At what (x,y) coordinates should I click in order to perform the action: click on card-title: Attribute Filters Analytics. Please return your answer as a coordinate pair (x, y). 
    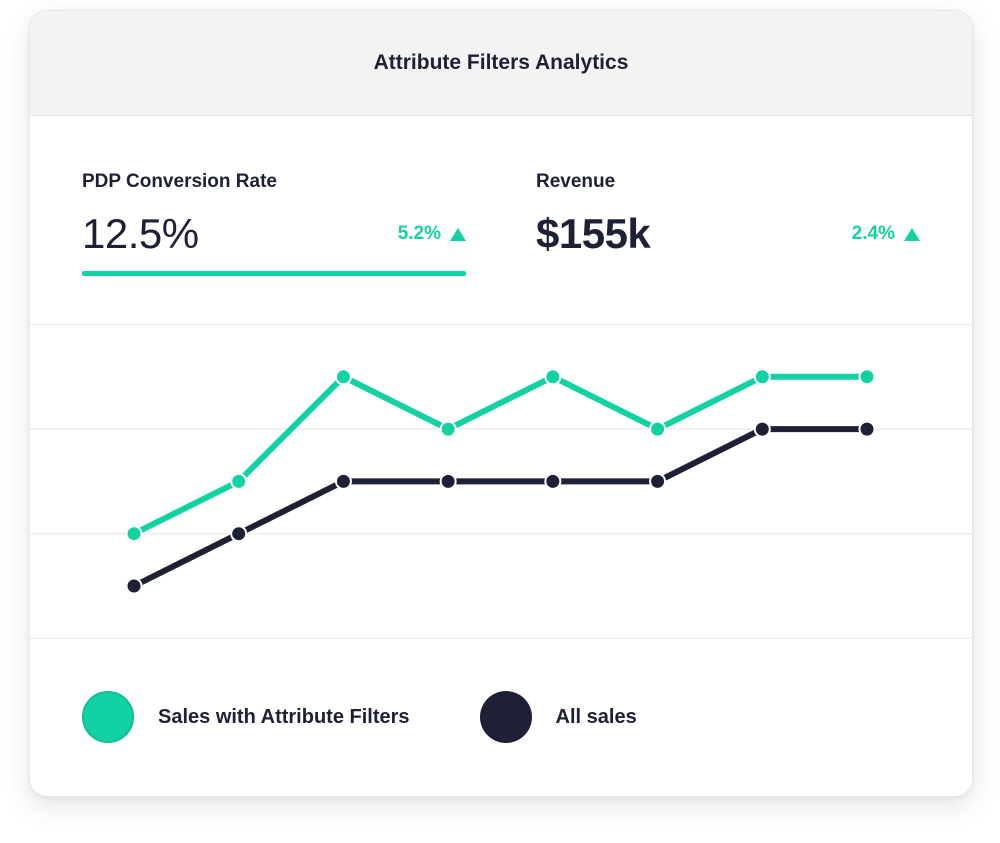
    Looking at the image, I should click on (501, 62).